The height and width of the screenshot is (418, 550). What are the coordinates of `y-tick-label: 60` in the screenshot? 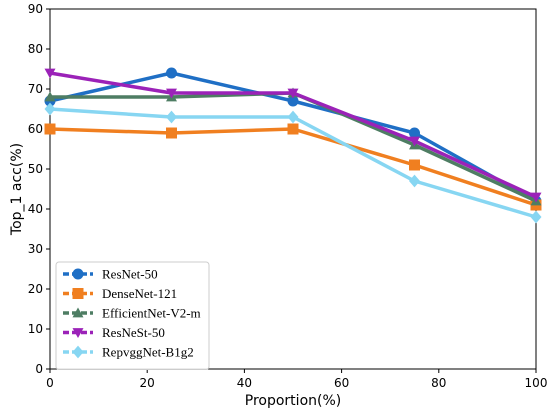 It's located at (35, 129).